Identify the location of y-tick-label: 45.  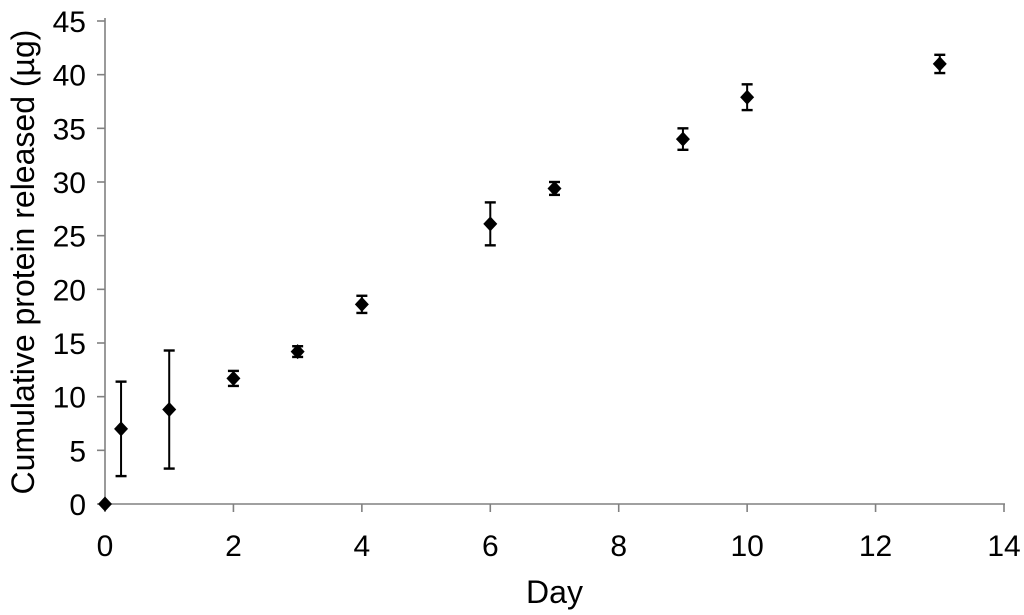
(69, 22).